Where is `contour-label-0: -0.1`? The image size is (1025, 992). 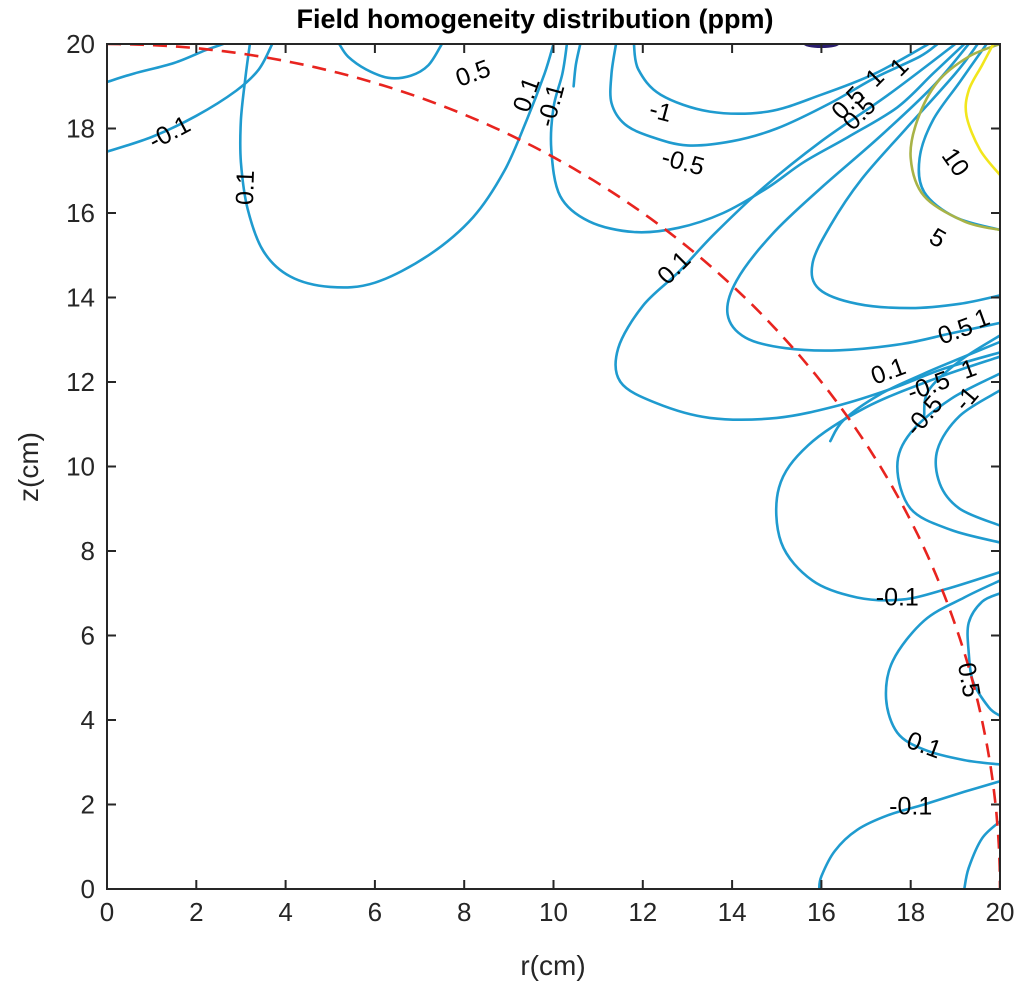
contour-label-0: -0.1 is located at coordinates (169, 132).